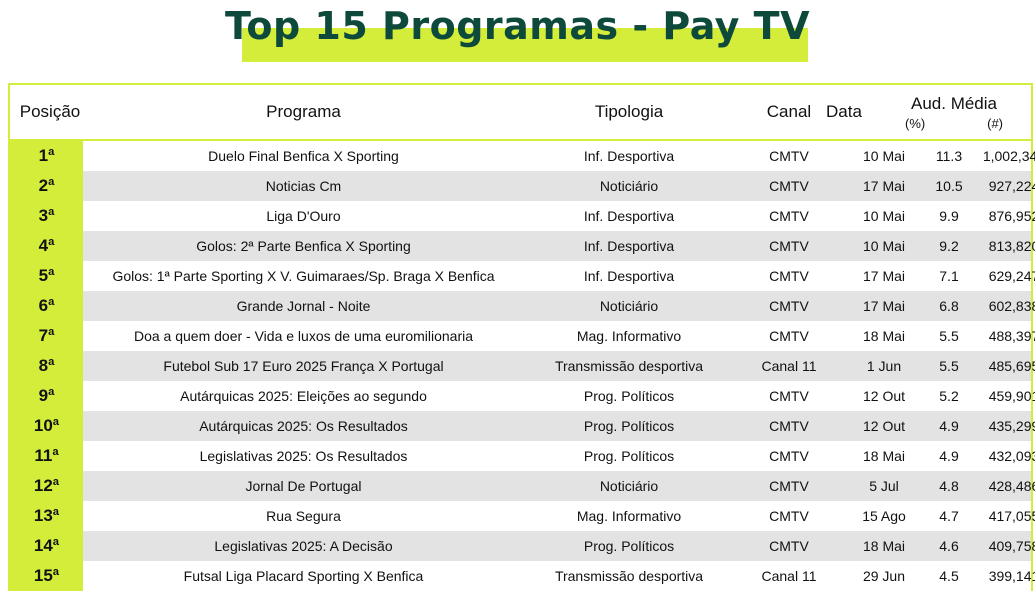  I want to click on programa-cell: Liga D'Ouro, so click(303, 216).